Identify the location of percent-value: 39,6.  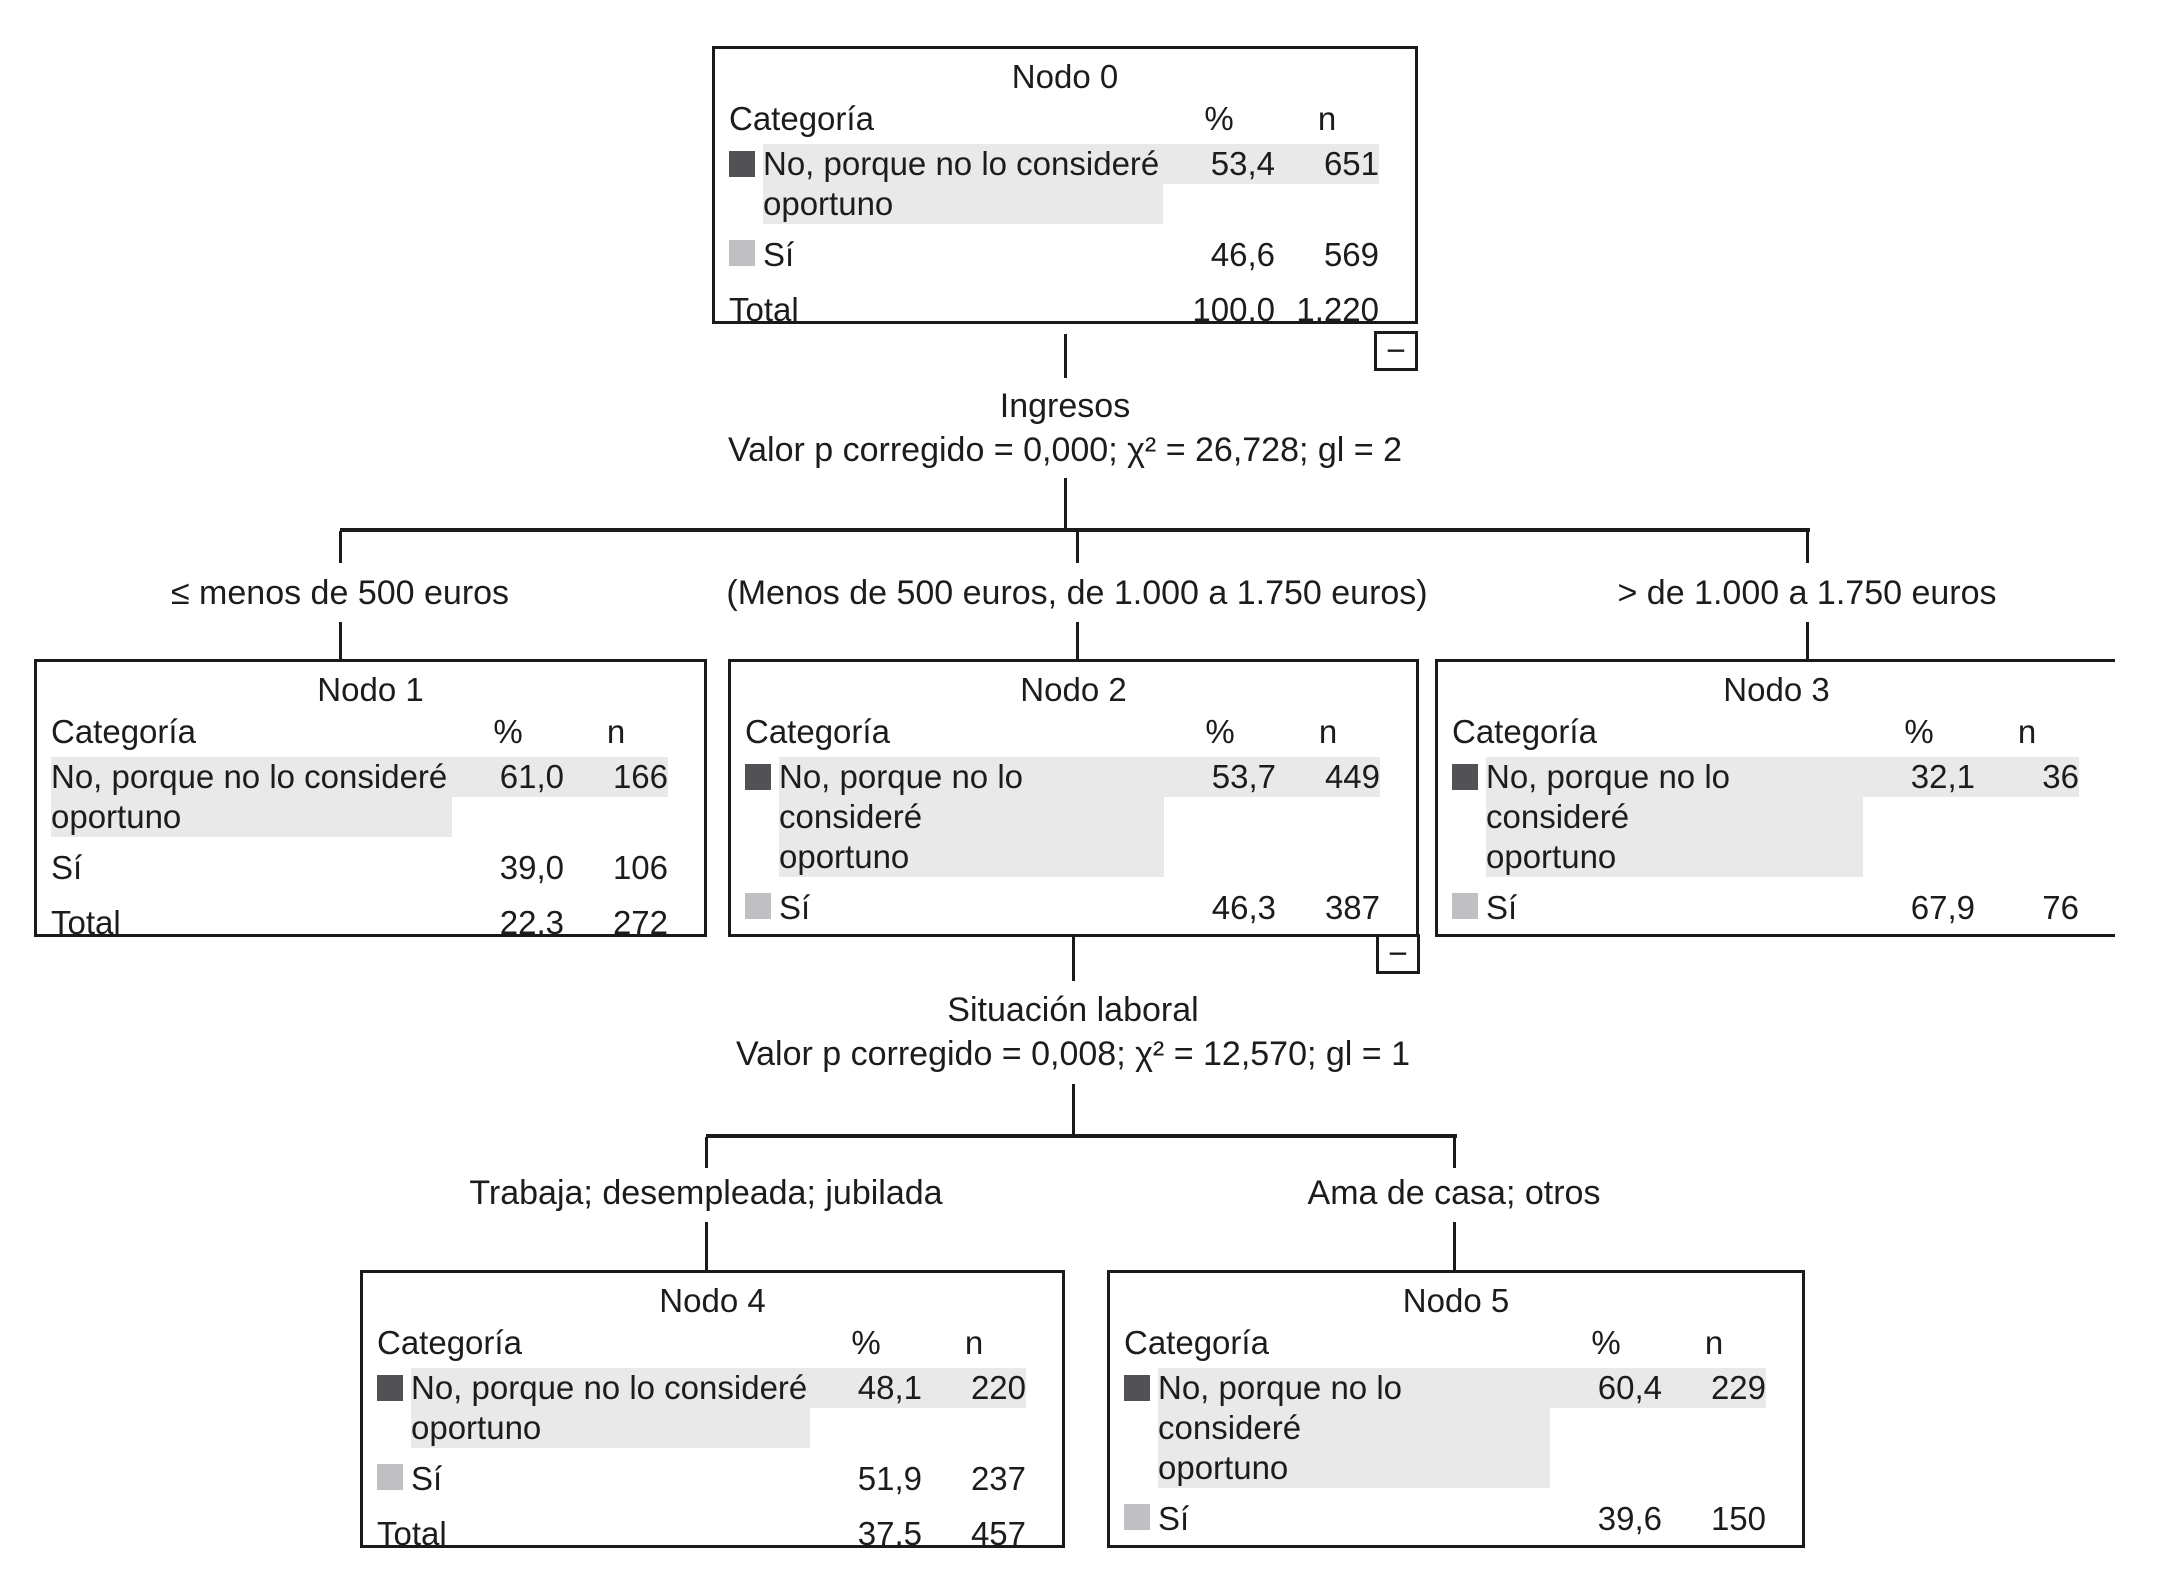
(1629, 1518).